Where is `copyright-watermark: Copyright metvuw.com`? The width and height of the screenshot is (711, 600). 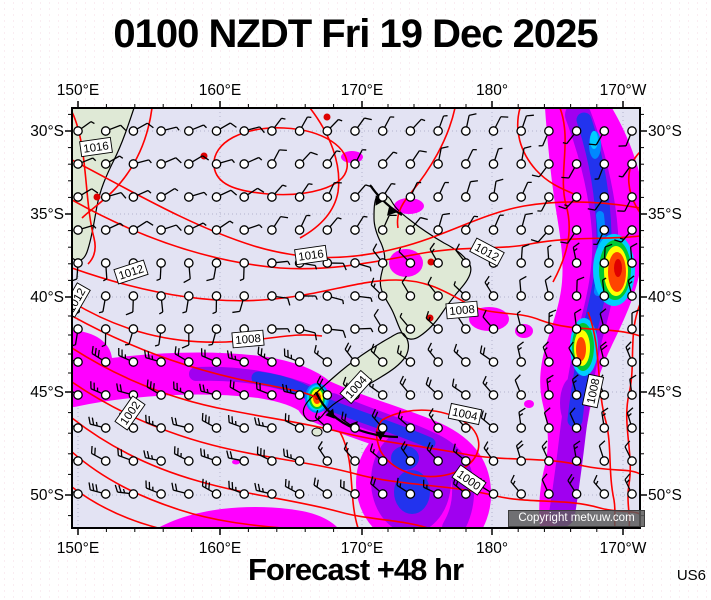
copyright-watermark: Copyright metvuw.com is located at coordinates (576, 518).